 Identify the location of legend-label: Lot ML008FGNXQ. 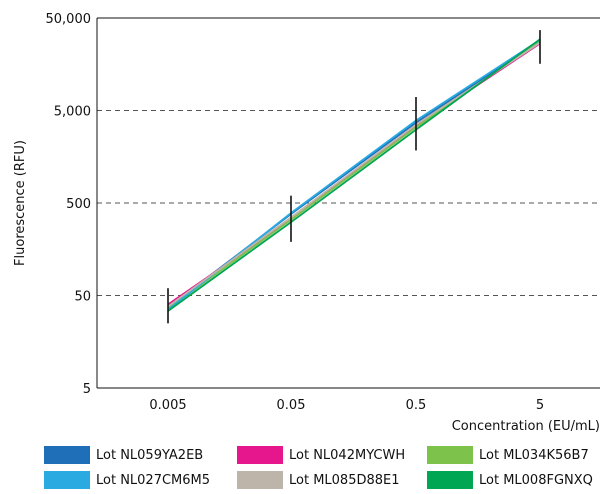
(536, 480).